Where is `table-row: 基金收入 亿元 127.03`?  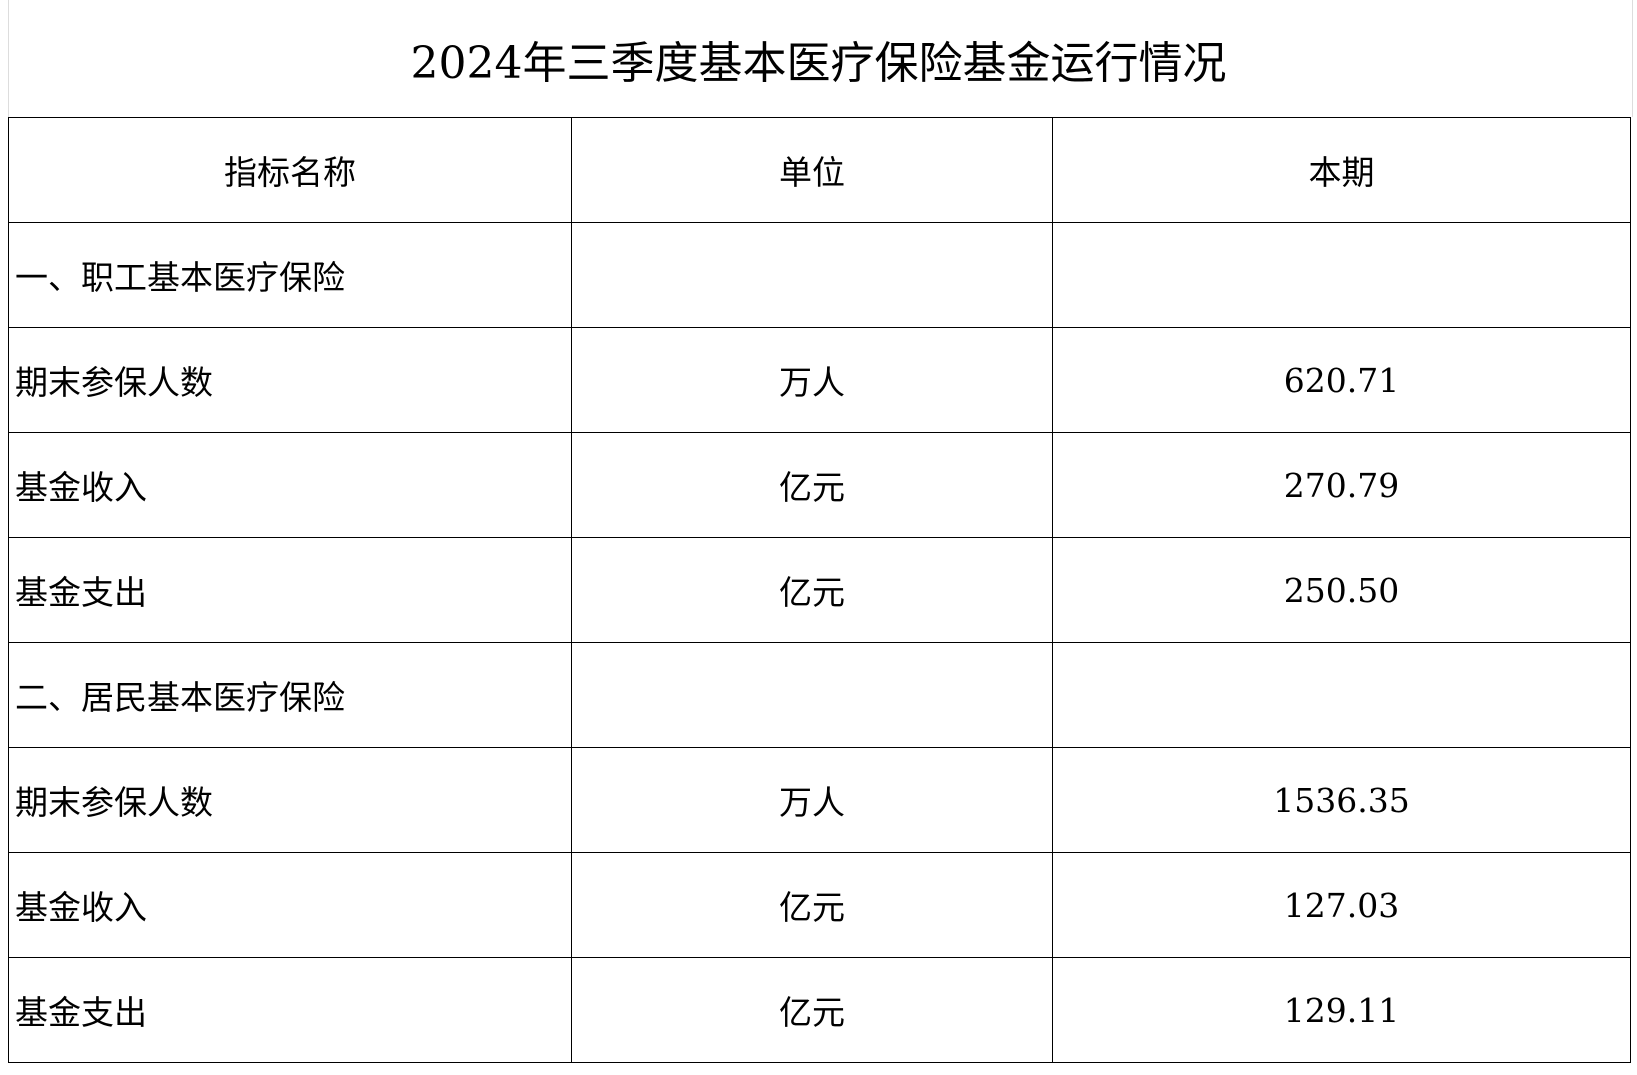 table-row: 基金收入 亿元 127.03 is located at coordinates (819, 905).